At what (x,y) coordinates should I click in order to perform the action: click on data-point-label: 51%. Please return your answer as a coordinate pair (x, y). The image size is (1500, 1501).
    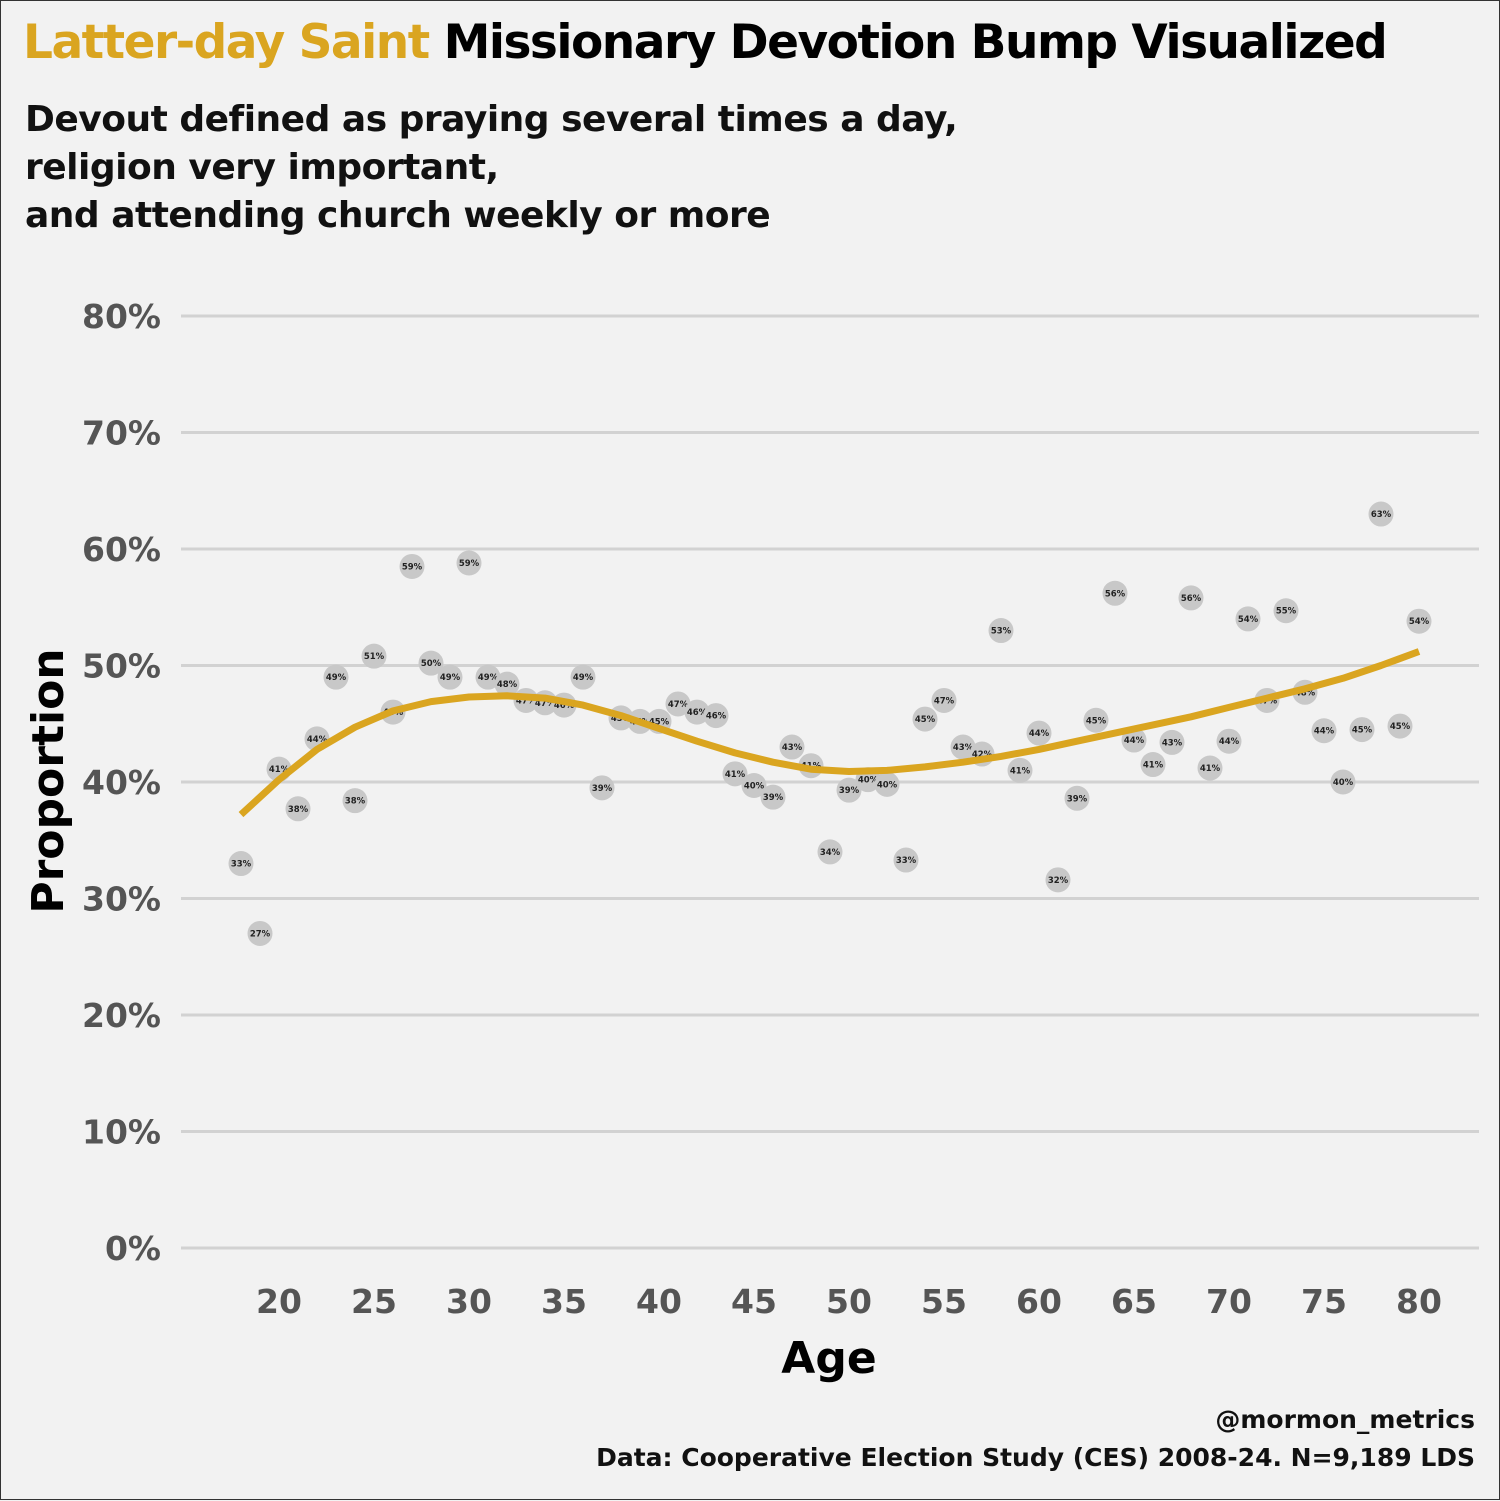
    Looking at the image, I should click on (374, 657).